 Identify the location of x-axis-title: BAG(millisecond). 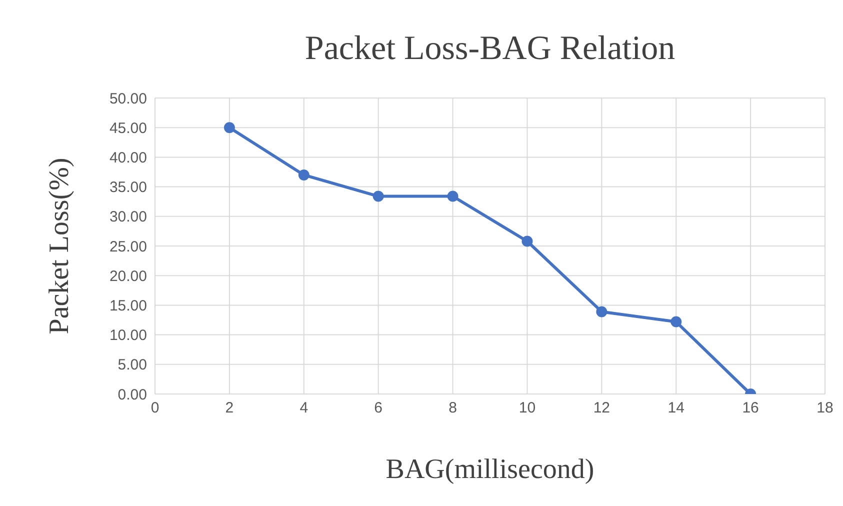
(490, 469).